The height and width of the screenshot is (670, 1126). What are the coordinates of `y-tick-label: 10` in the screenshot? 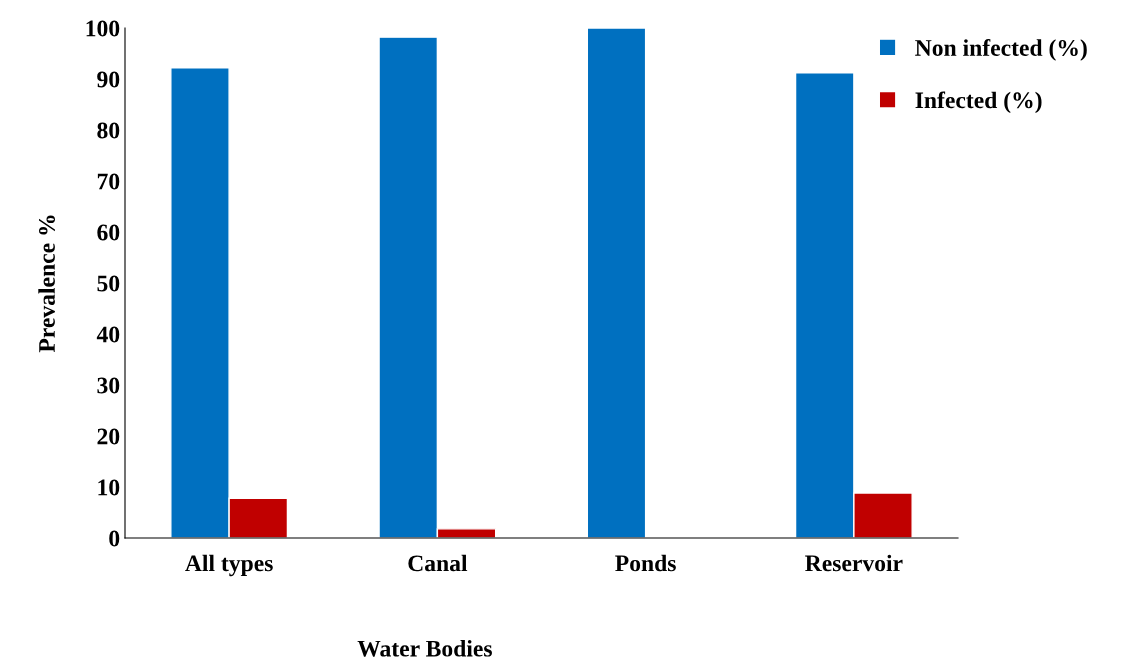 It's located at (109, 487).